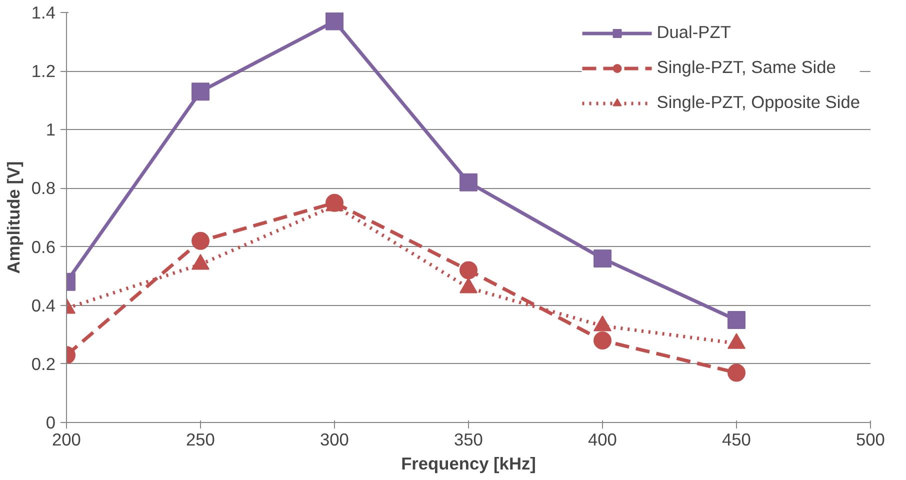 The image size is (906, 480). Describe the element at coordinates (43, 188) in the screenshot. I see `y-tick-label: 0.8` at that location.